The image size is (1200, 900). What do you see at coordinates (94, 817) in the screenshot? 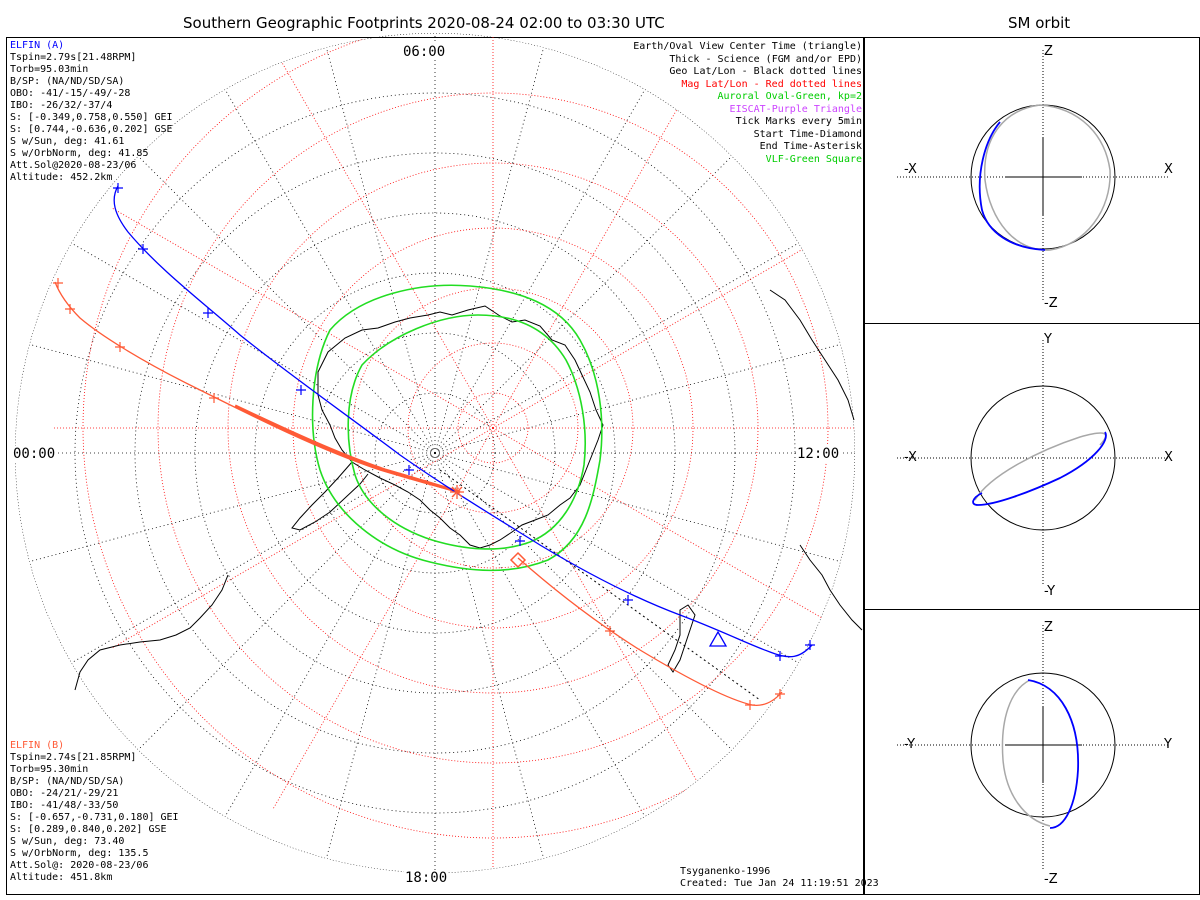
I see `elfin-b-line: S: [-0.657,-0.731,0.180] GEI` at bounding box center [94, 817].